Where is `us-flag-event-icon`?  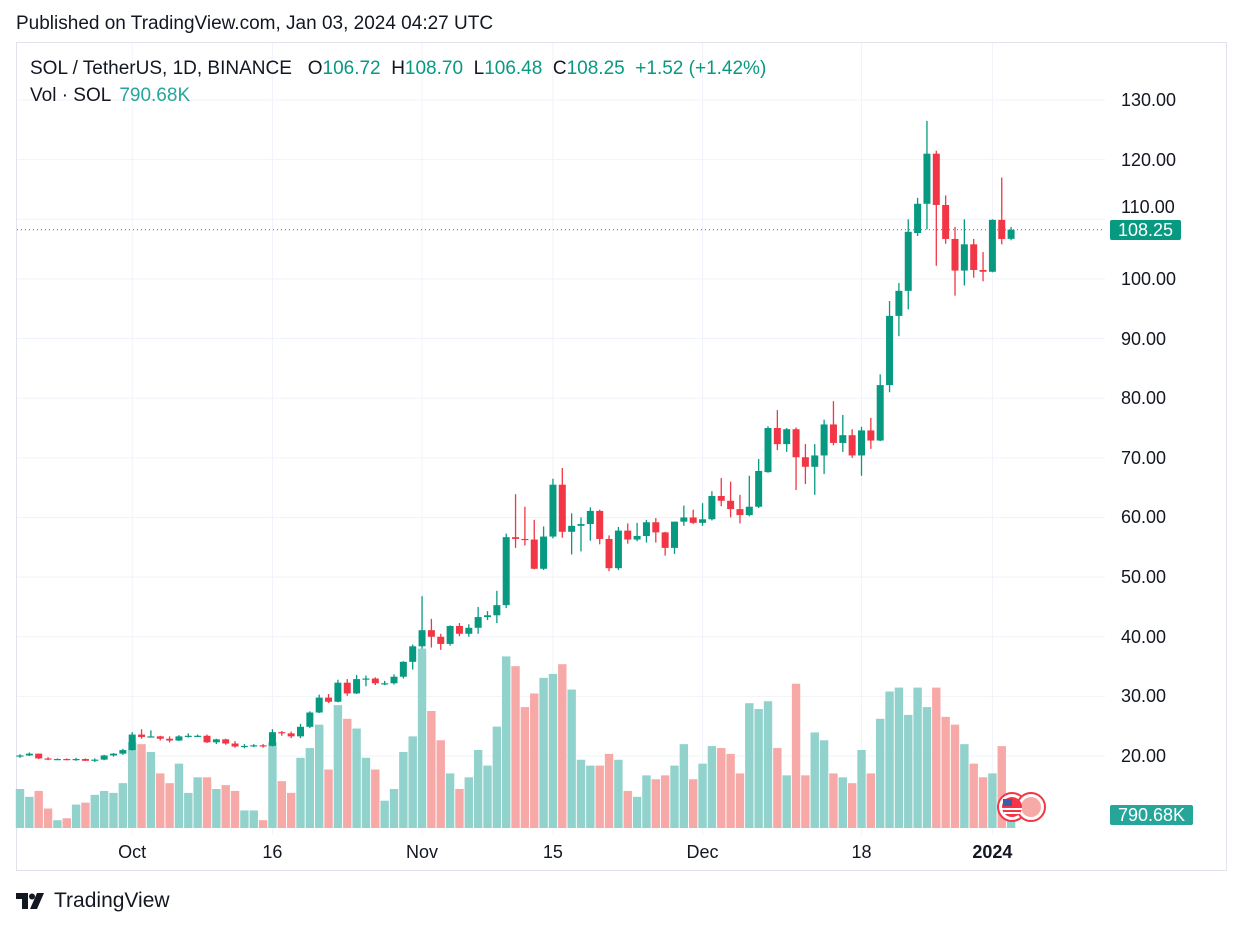 us-flag-event-icon is located at coordinates (1021, 807).